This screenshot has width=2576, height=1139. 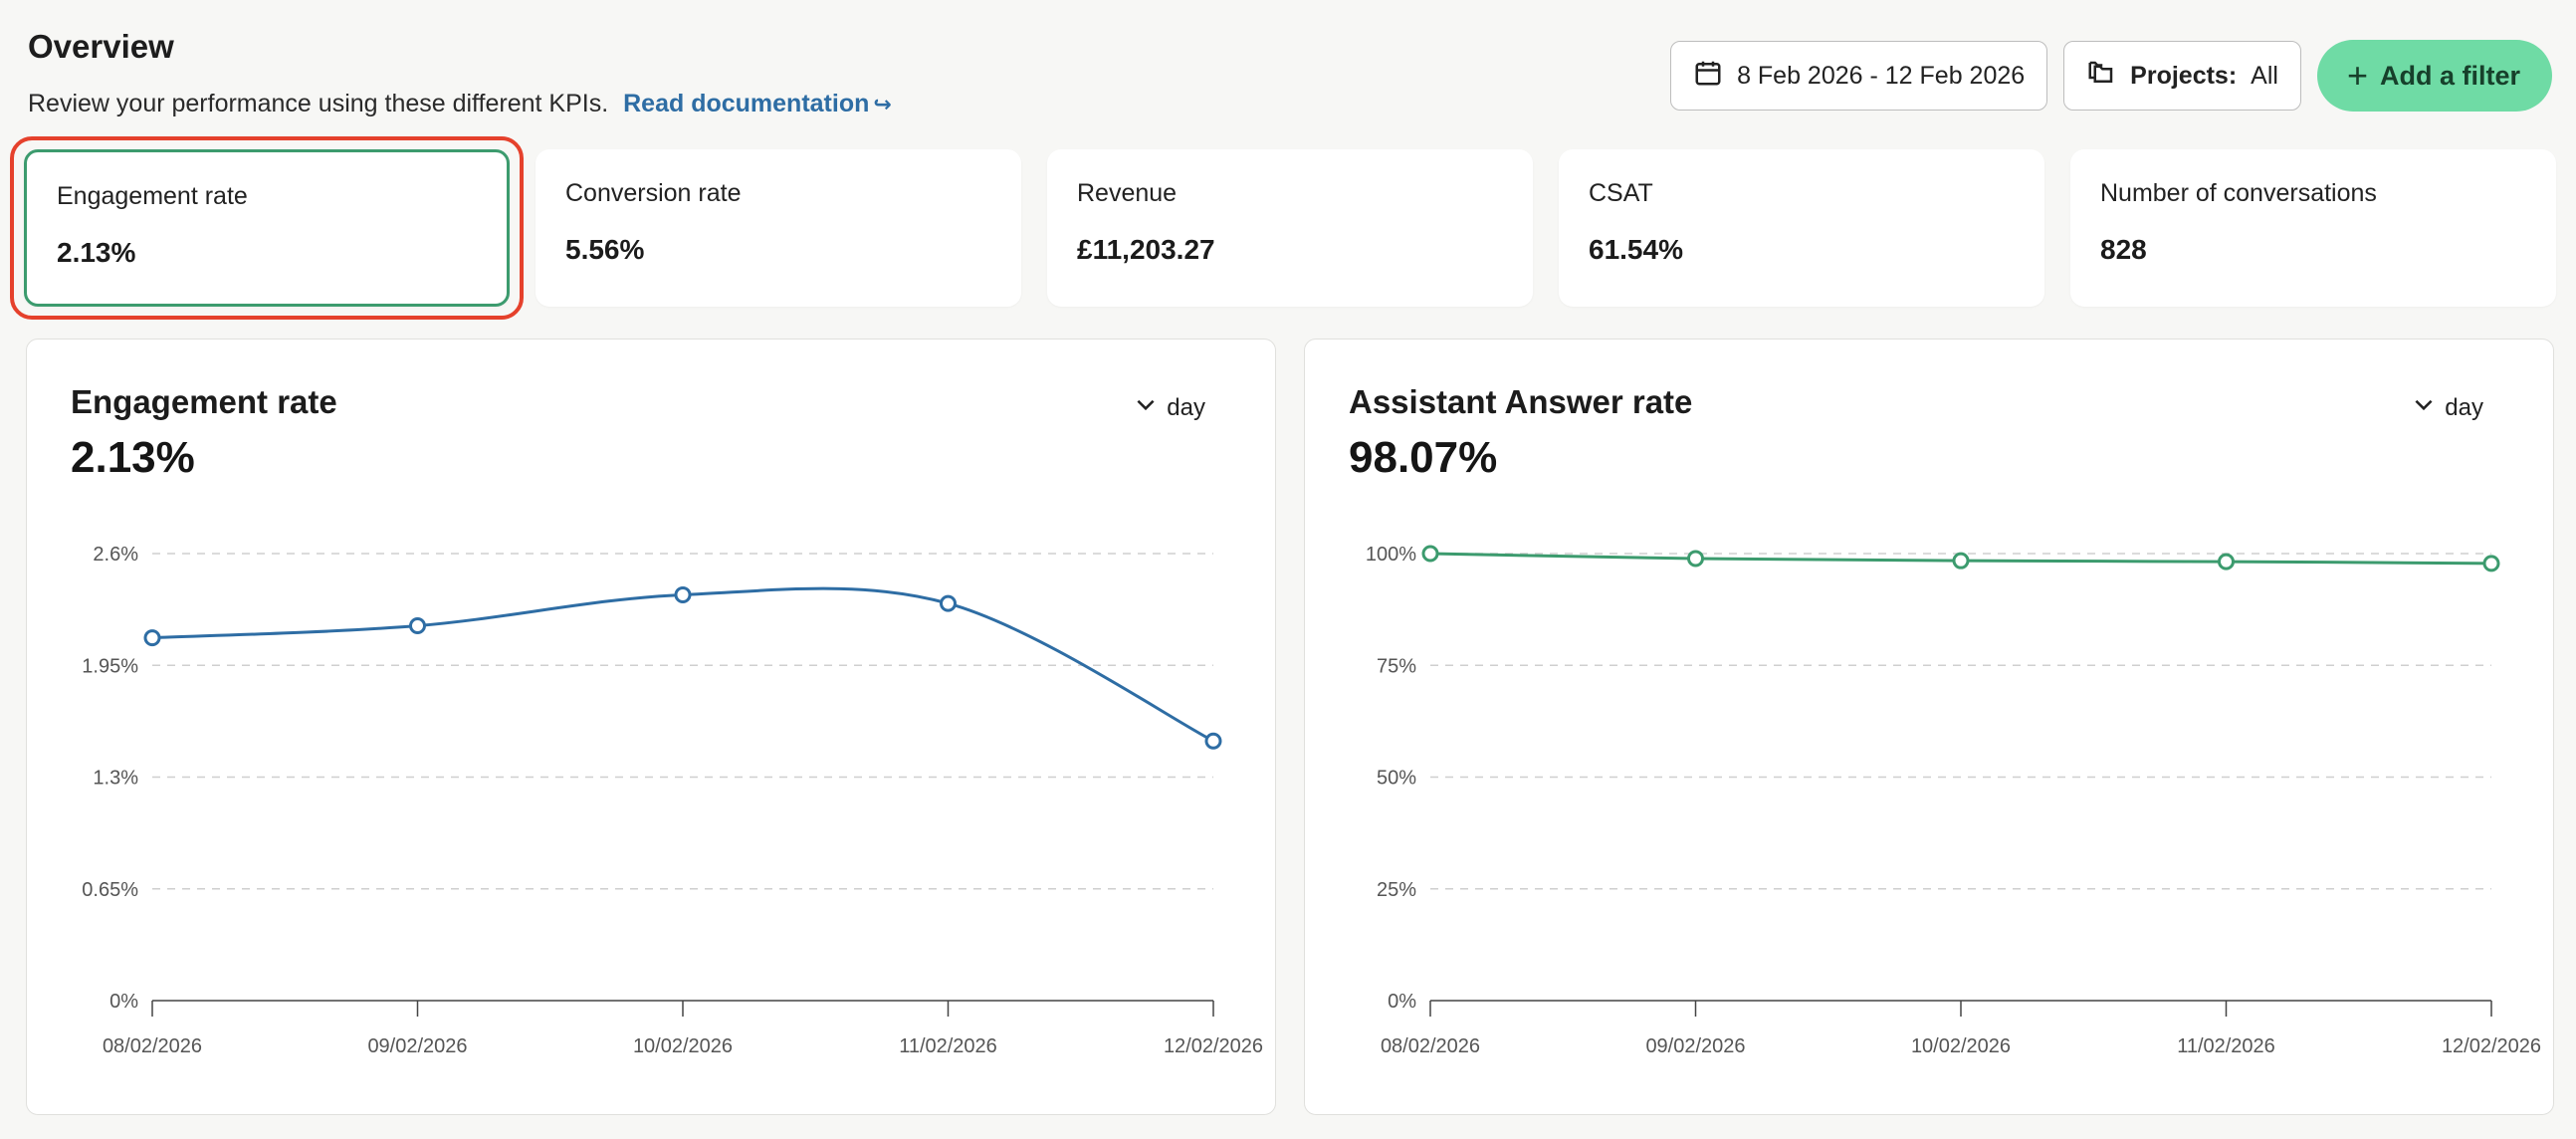 I want to click on folders-icon, so click(x=2101, y=76).